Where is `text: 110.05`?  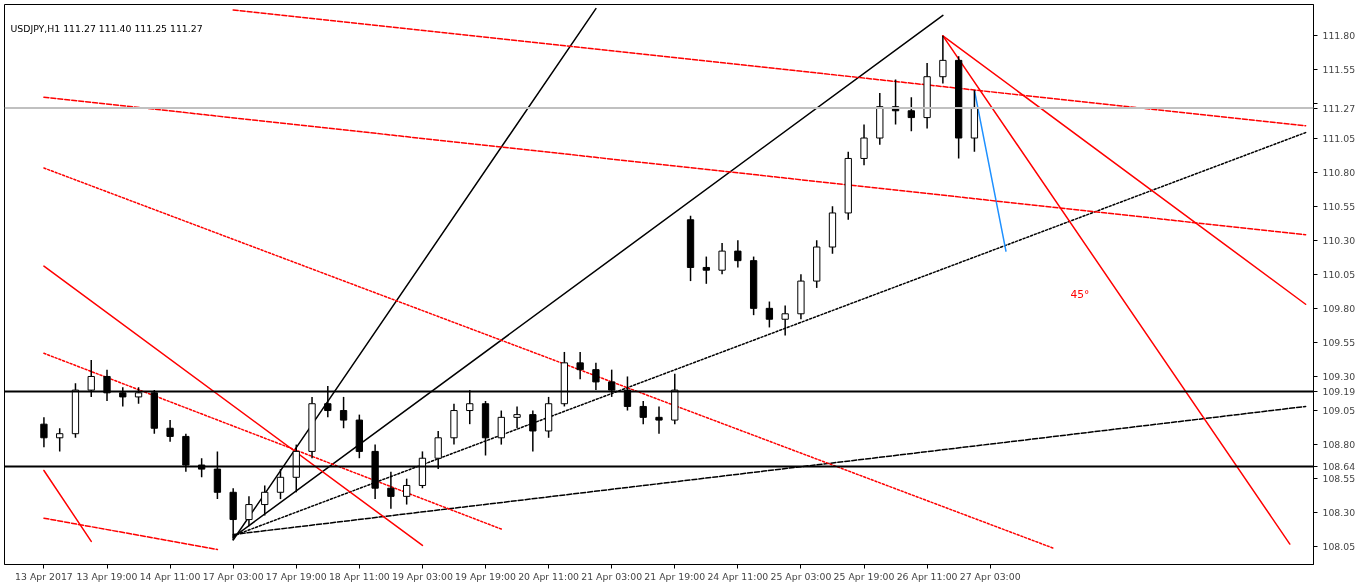 text: 110.05 is located at coordinates (1339, 274).